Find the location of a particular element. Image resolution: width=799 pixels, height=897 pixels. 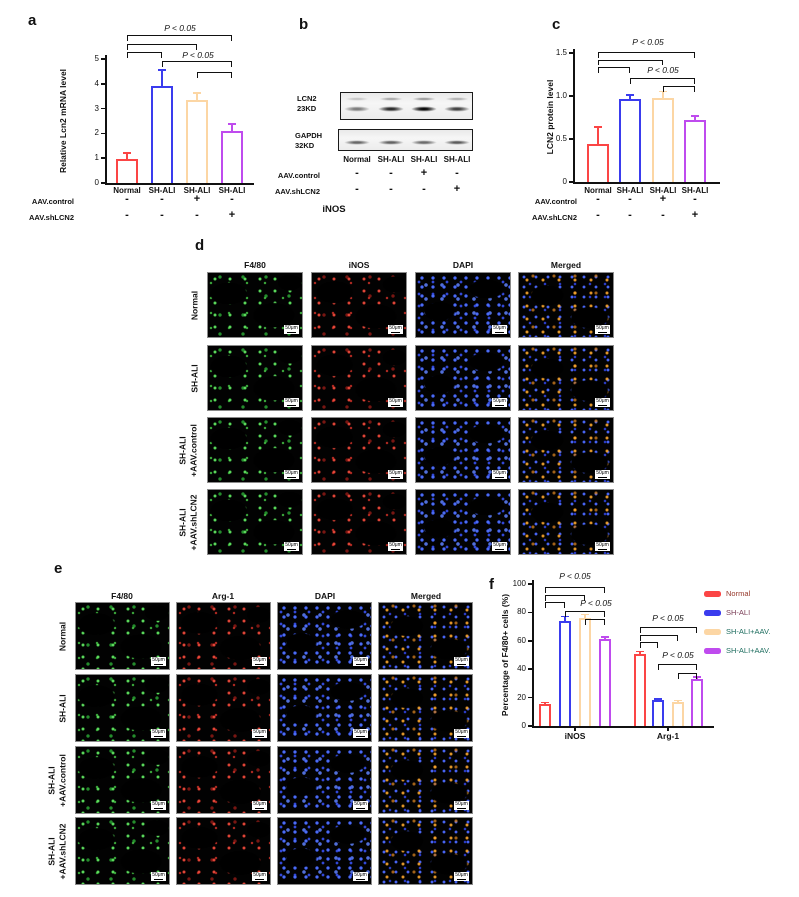

panel_a-ytick-label: 3 is located at coordinates (96, 108).